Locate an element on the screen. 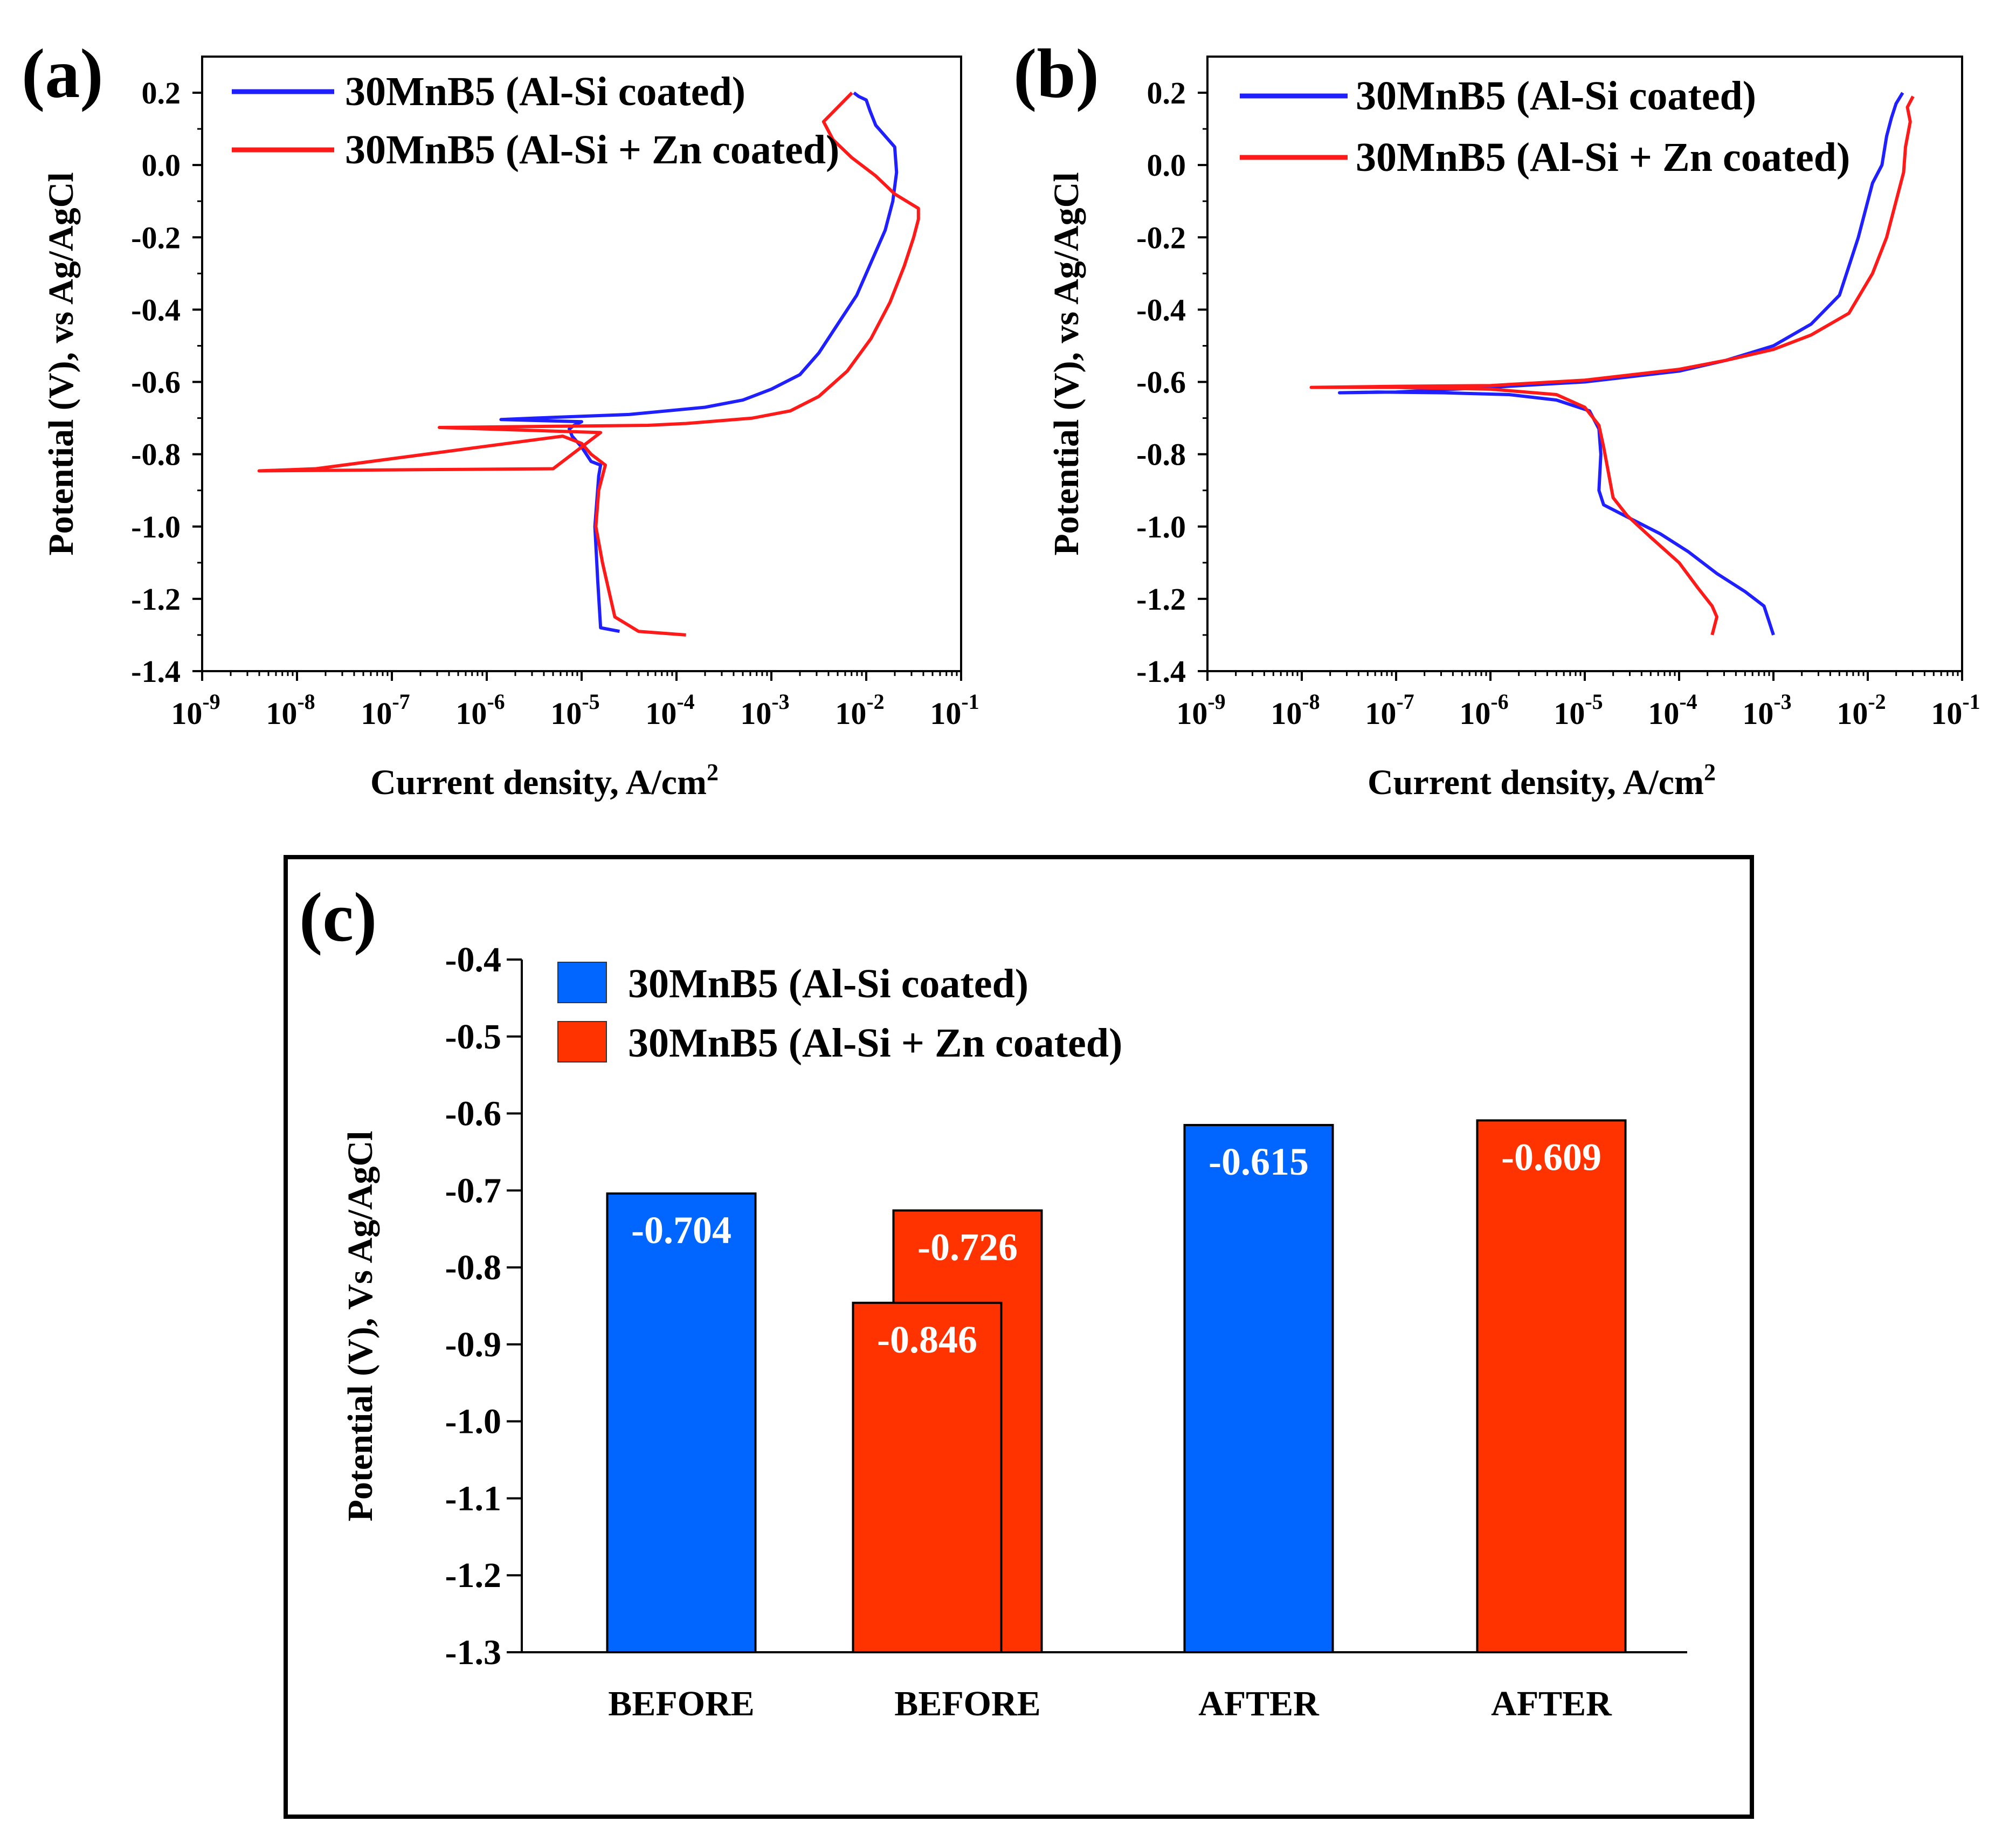 This screenshot has width=2016, height=1842. panelA-ytick-label: -1.2 is located at coordinates (156, 599).